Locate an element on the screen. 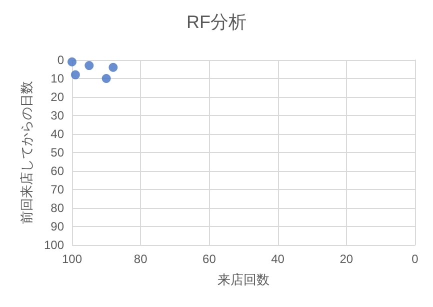 This screenshot has width=433, height=307. x-tick-label: 80 is located at coordinates (141, 259).